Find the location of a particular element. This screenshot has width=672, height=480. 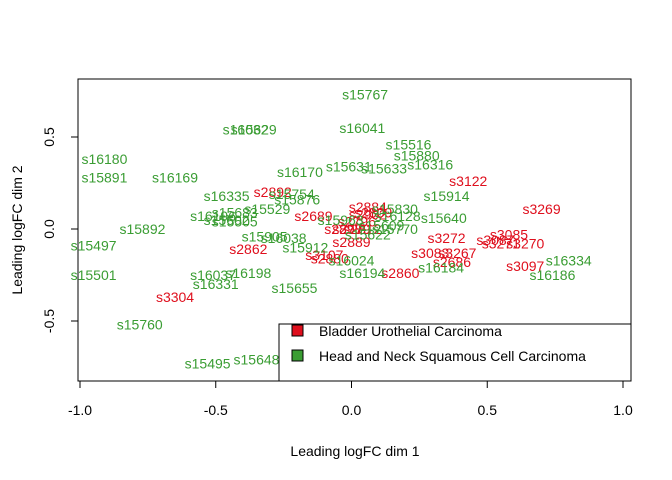

data-point-label: s3269 is located at coordinates (541, 209).